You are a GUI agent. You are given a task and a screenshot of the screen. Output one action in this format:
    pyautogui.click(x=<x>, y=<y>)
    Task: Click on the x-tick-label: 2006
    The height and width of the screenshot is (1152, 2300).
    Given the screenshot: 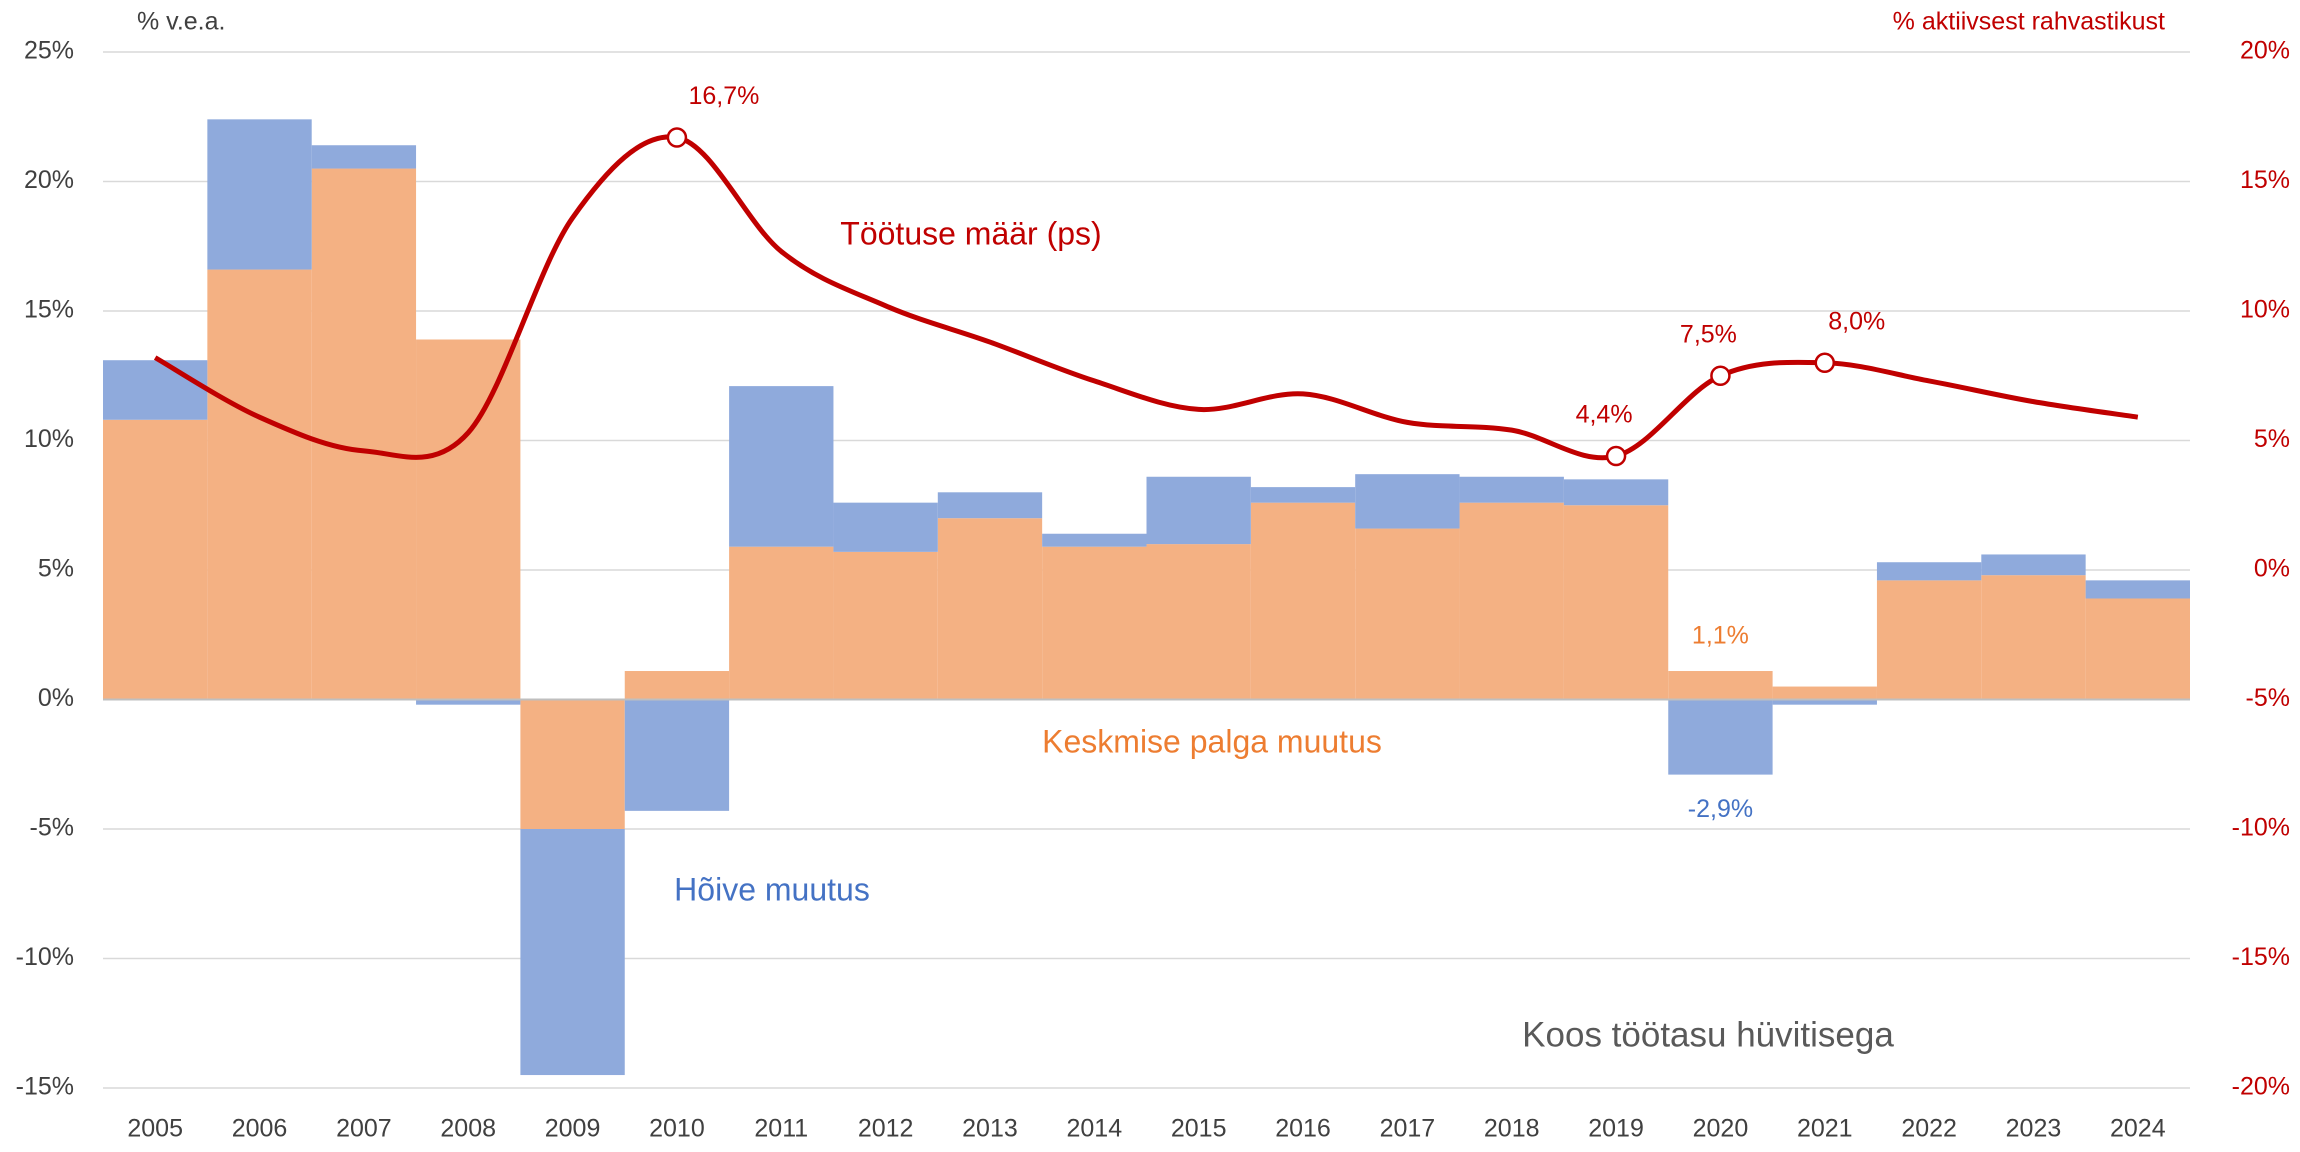 What is the action you would take?
    pyautogui.click(x=260, y=1129)
    